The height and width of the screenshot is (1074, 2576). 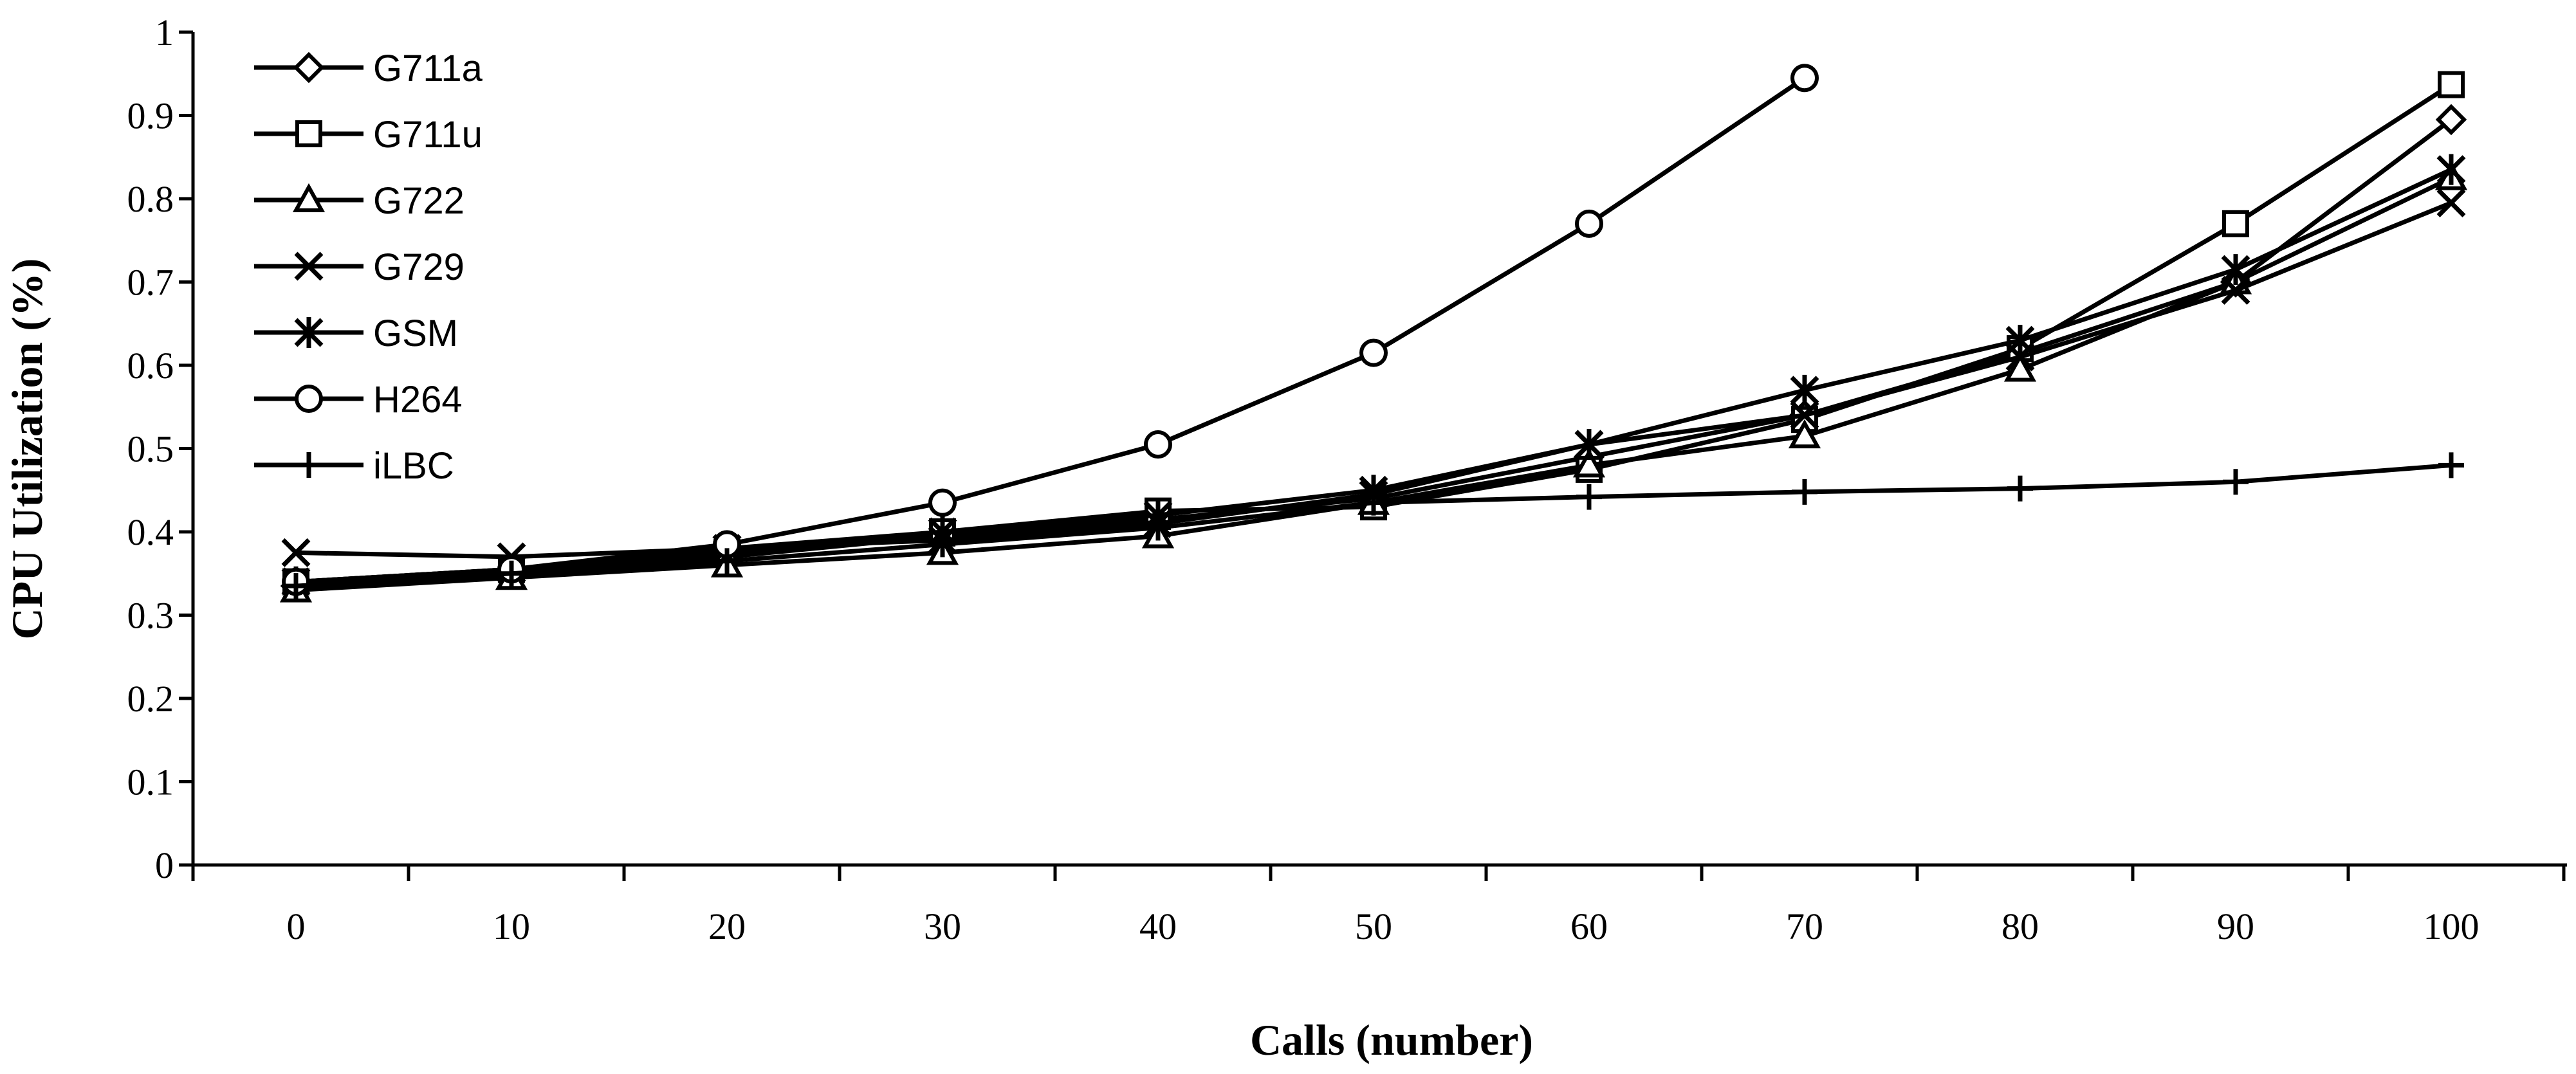 What do you see at coordinates (1373, 926) in the screenshot?
I see `x-tick-label: 50` at bounding box center [1373, 926].